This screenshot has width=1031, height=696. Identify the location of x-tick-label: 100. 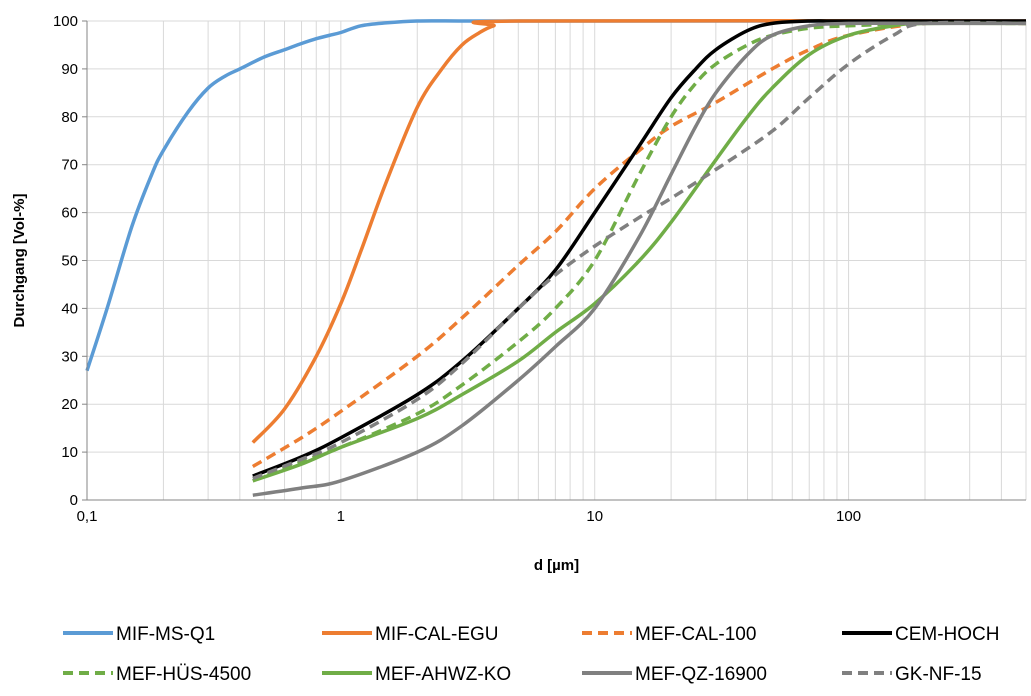
(848, 516).